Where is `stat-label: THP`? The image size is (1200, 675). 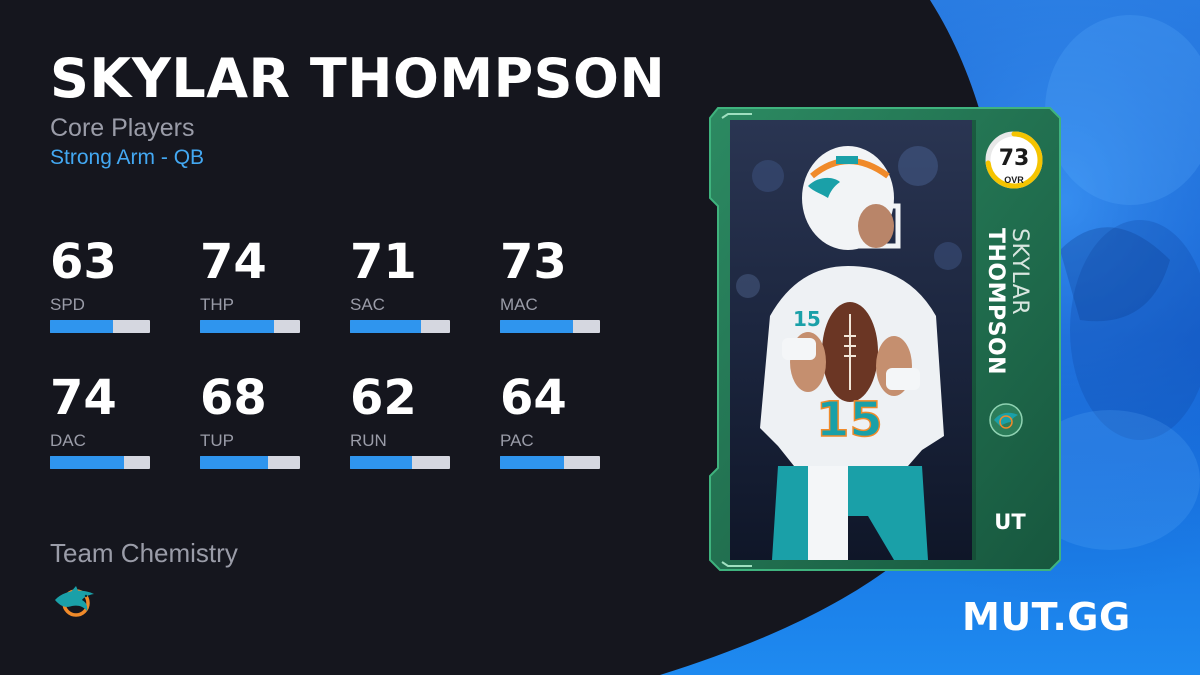 stat-label: THP is located at coordinates (217, 304).